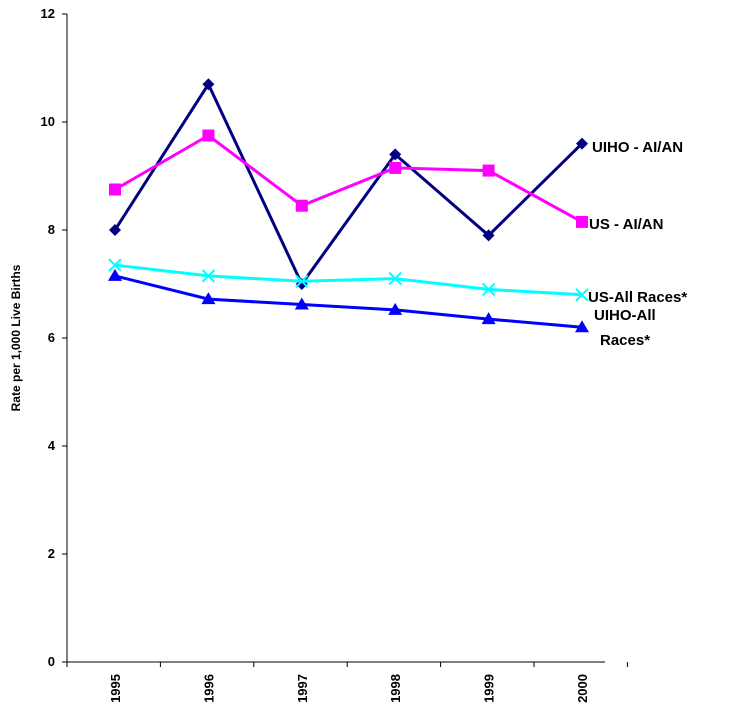  I want to click on series-triangle, so click(348, 300).